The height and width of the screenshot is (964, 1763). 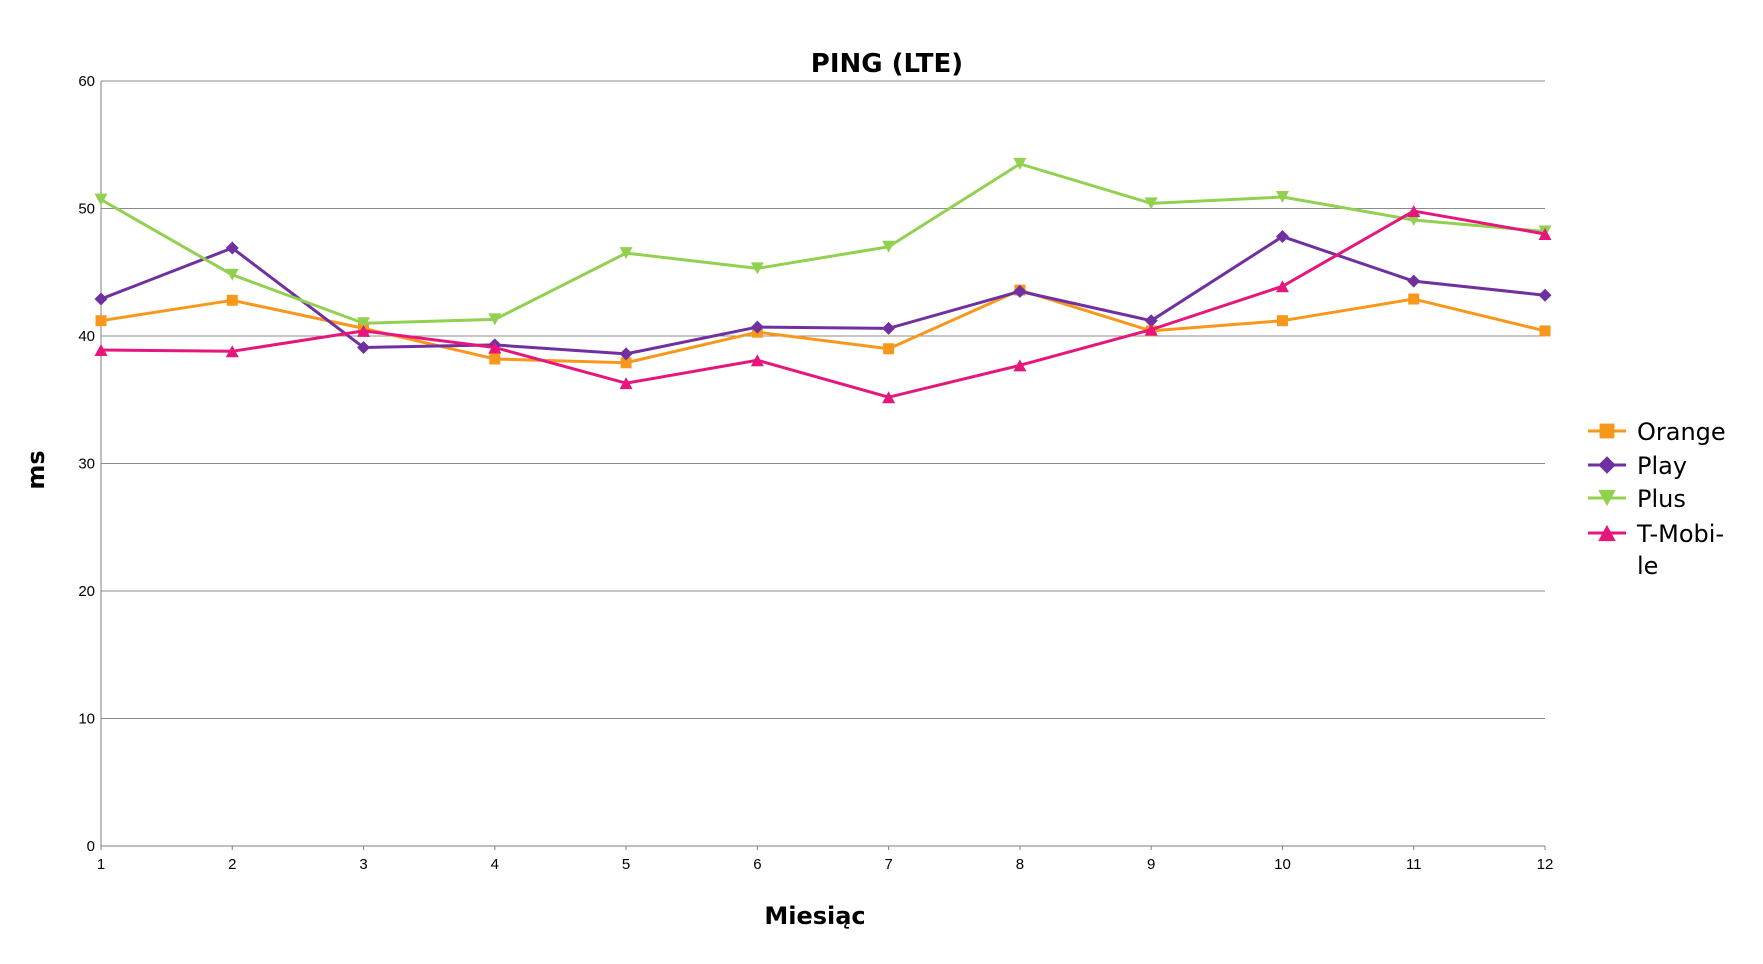 I want to click on legend-label-t-mobile: T-Mobi-le, so click(x=1680, y=550).